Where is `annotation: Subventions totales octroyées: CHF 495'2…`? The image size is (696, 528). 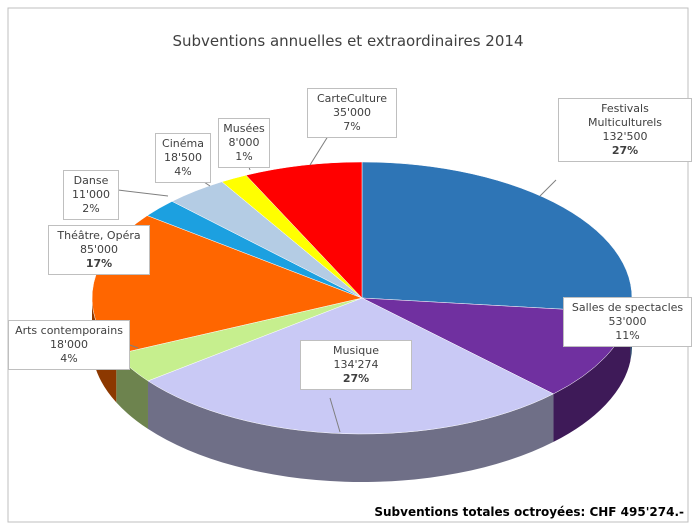 annotation: Subventions totales octroyées: CHF 495'2… is located at coordinates (529, 512).